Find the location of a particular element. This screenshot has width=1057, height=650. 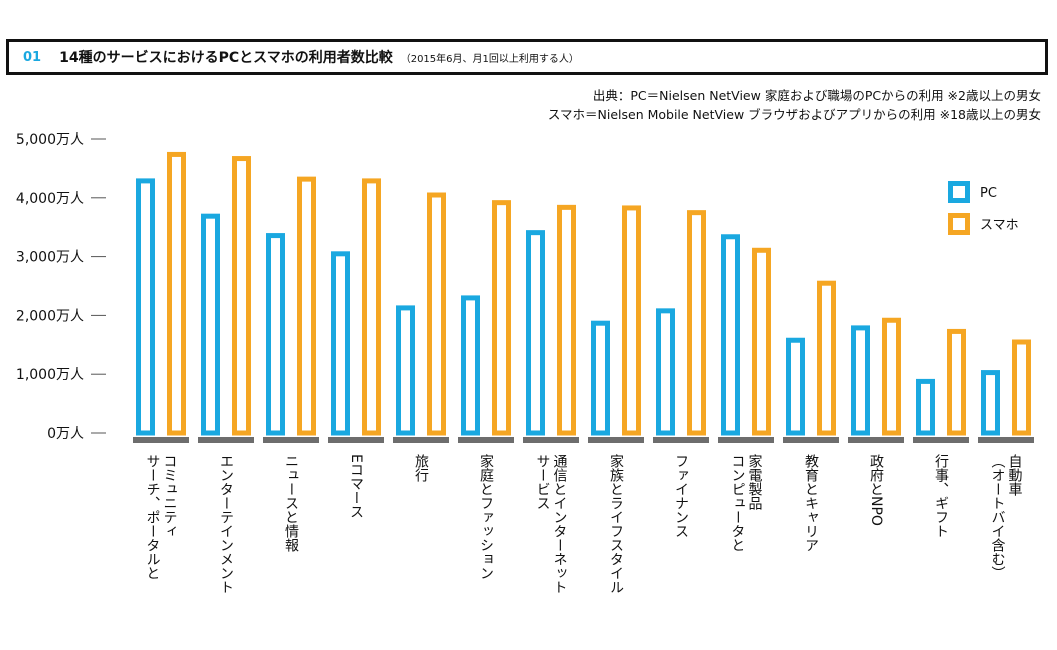

x-category-label: ニュースと情報 is located at coordinates (291, 503).